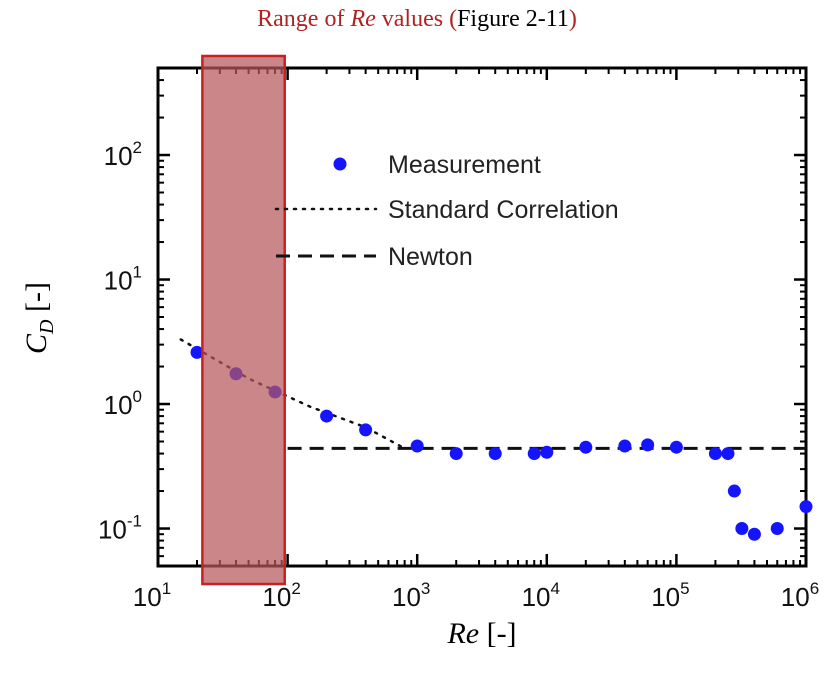  I want to click on legend: Measurement Standard Correlation Newton, so click(446, 211).